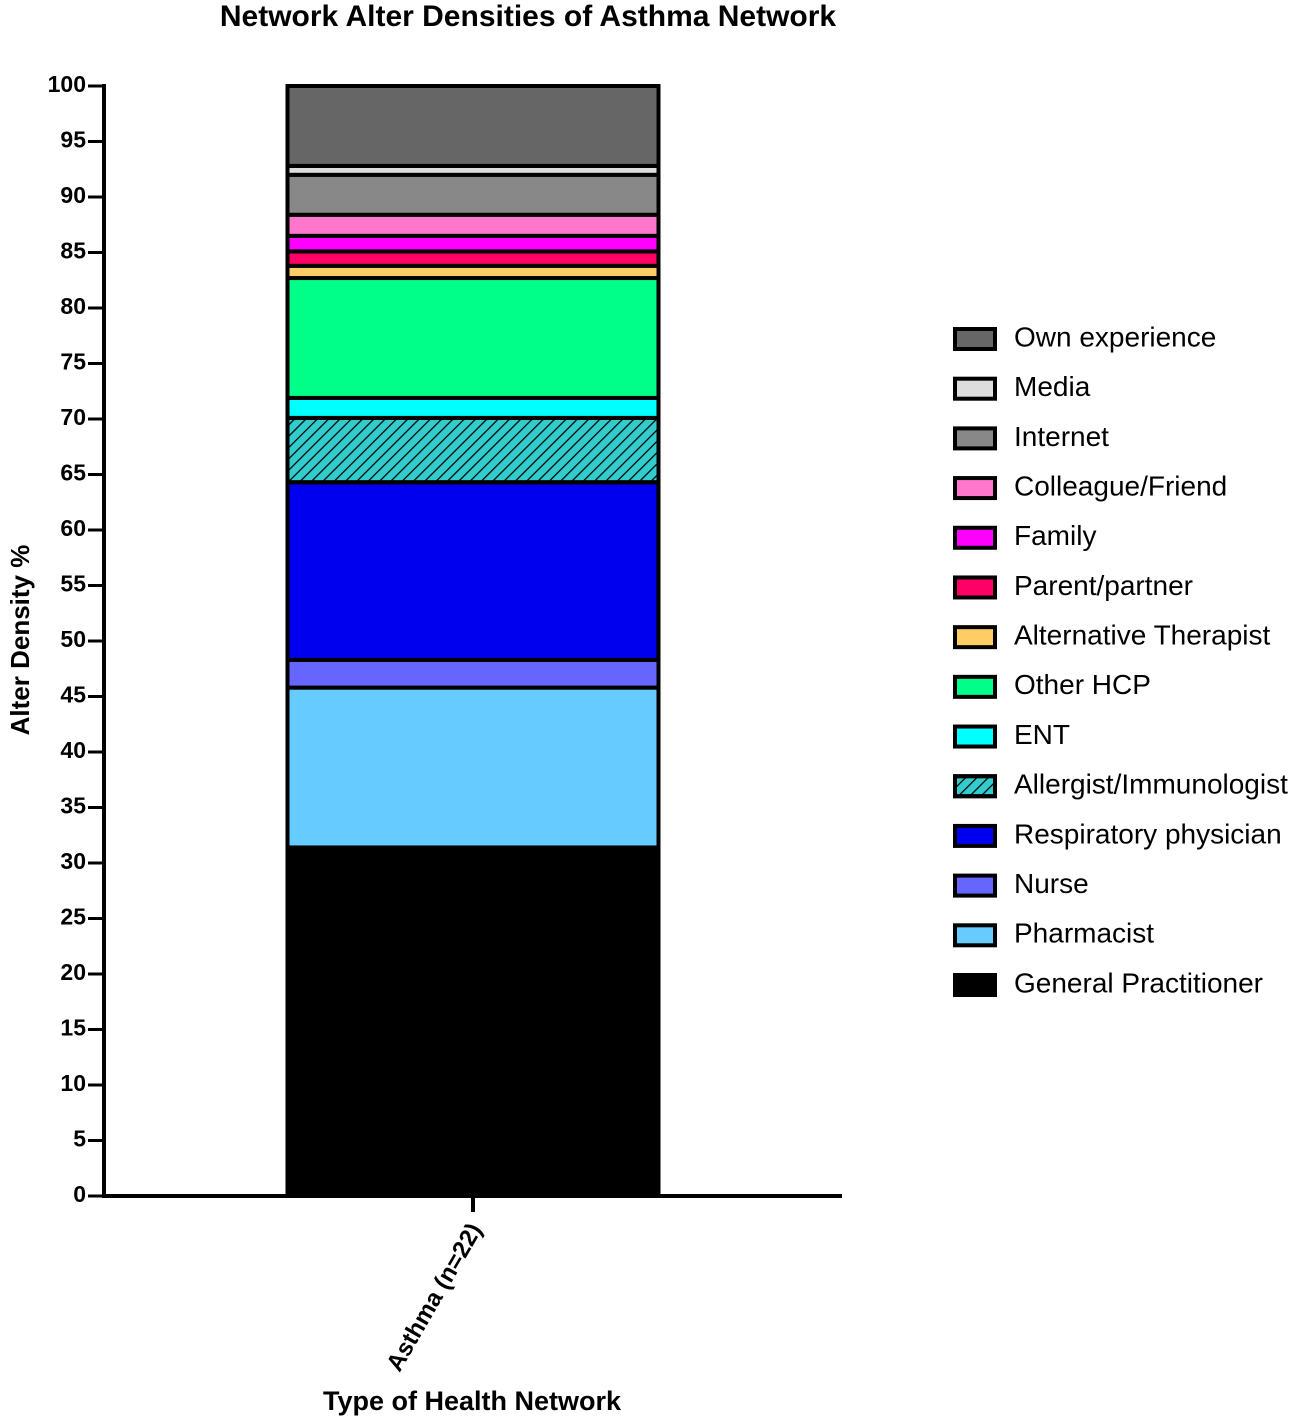  Describe the element at coordinates (73, 306) in the screenshot. I see `y-tick-label: 80` at that location.